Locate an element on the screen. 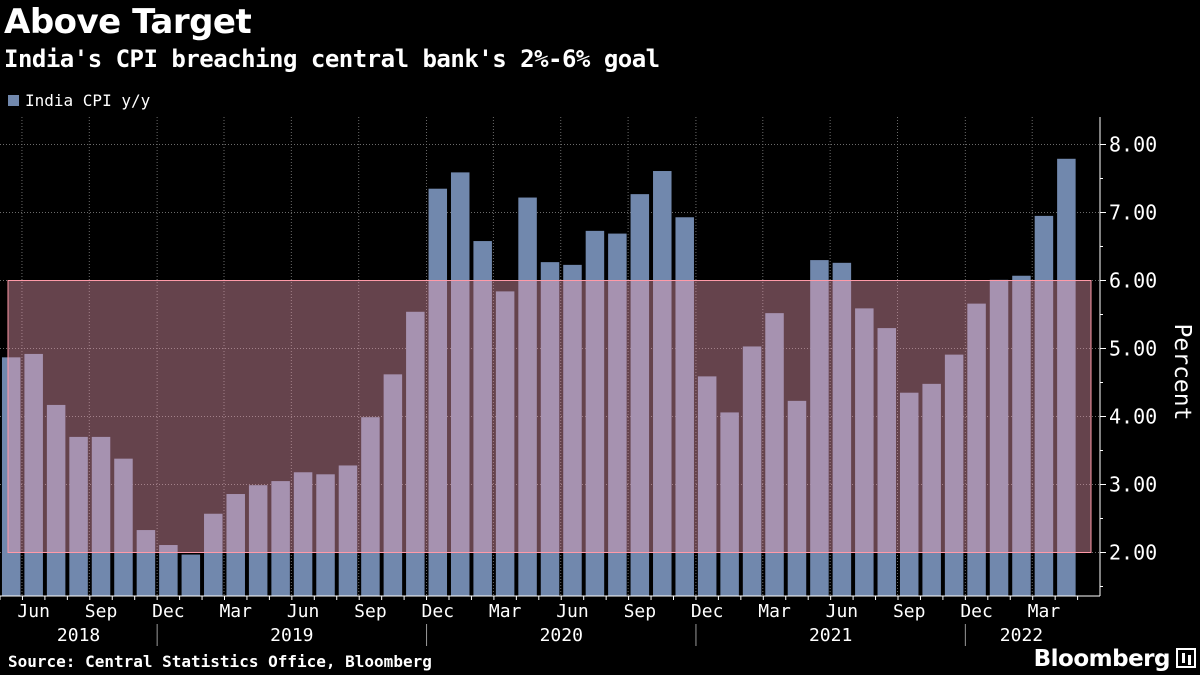 This screenshot has height=675, width=1200. y-tick-label: 8.00 is located at coordinates (1133, 145).